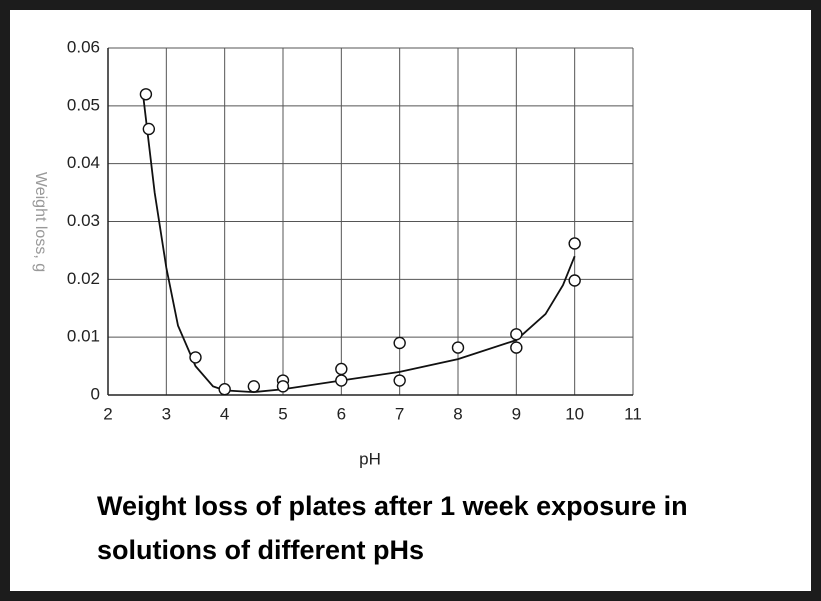  I want to click on x-tick-label: 4, so click(224, 413).